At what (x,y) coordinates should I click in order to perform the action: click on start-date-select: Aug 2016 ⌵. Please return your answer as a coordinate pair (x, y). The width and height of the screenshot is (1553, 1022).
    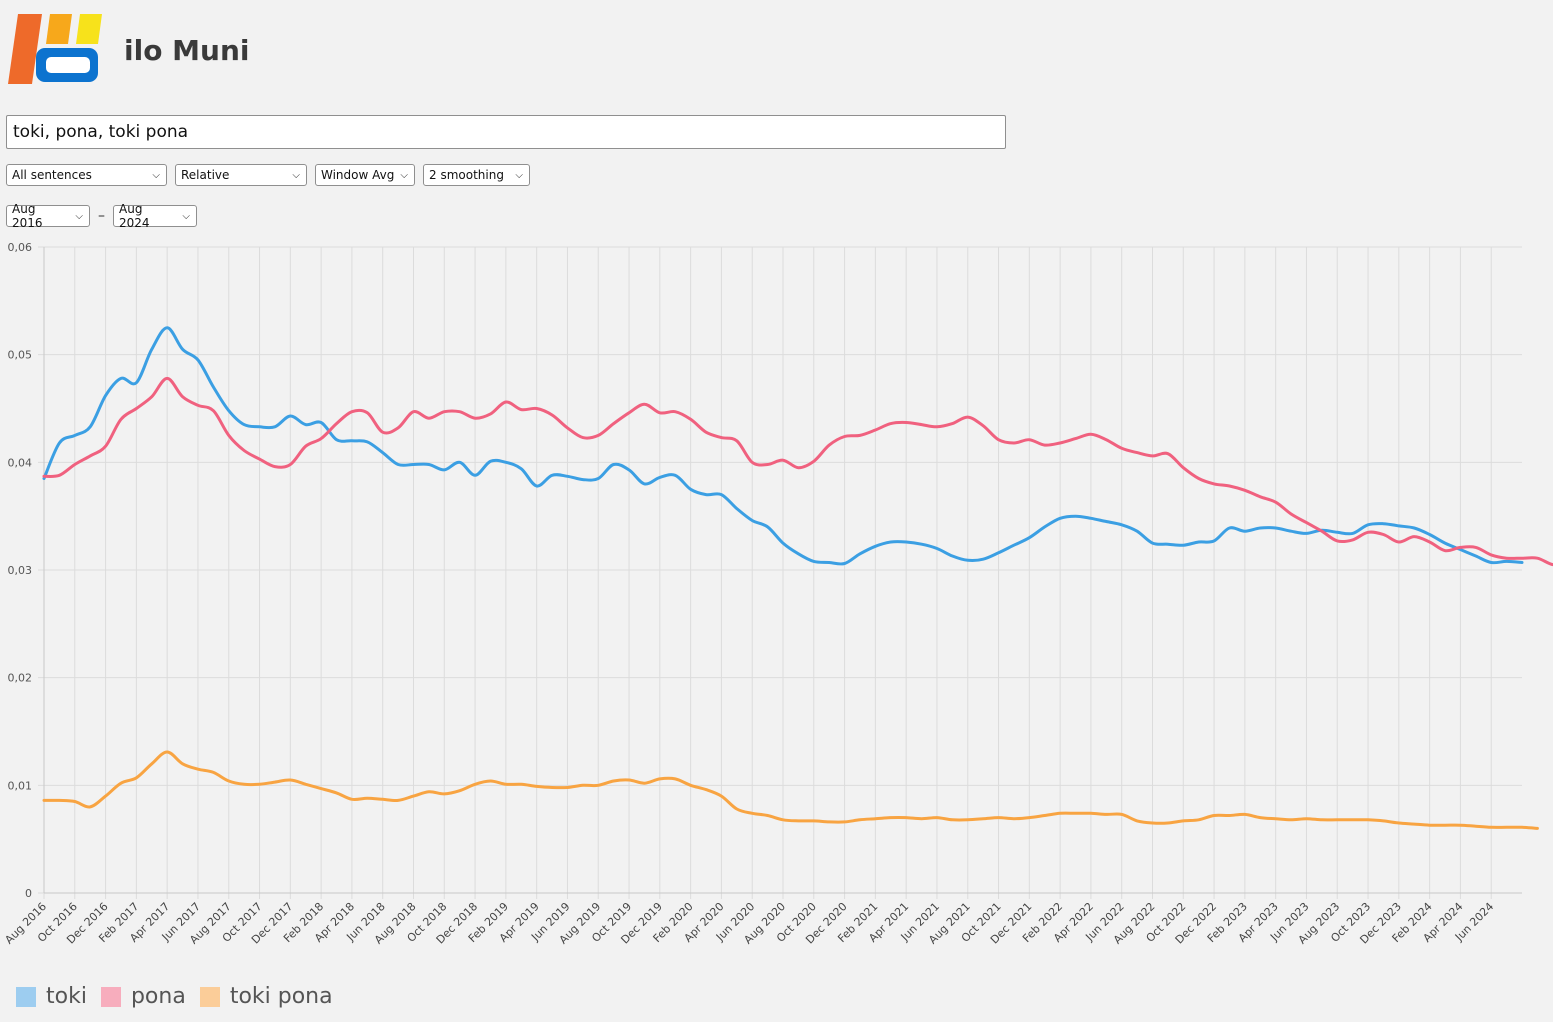
    Looking at the image, I should click on (48, 216).